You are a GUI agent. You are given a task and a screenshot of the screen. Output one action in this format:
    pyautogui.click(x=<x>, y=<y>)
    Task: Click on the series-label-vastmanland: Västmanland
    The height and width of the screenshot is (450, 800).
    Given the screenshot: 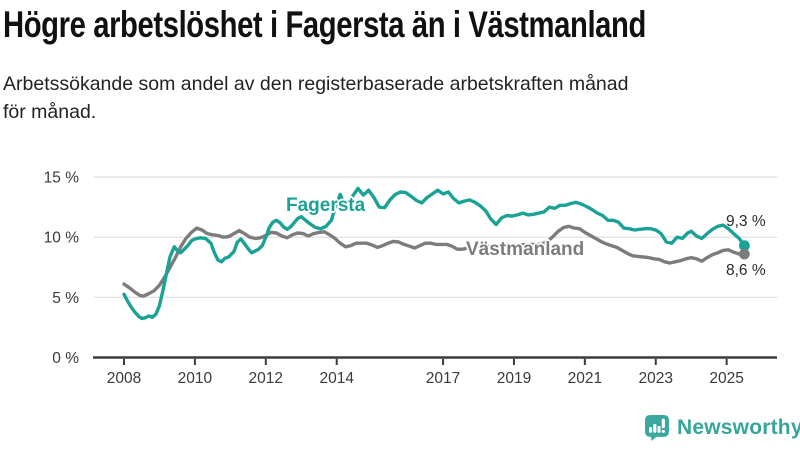 What is the action you would take?
    pyautogui.click(x=525, y=249)
    